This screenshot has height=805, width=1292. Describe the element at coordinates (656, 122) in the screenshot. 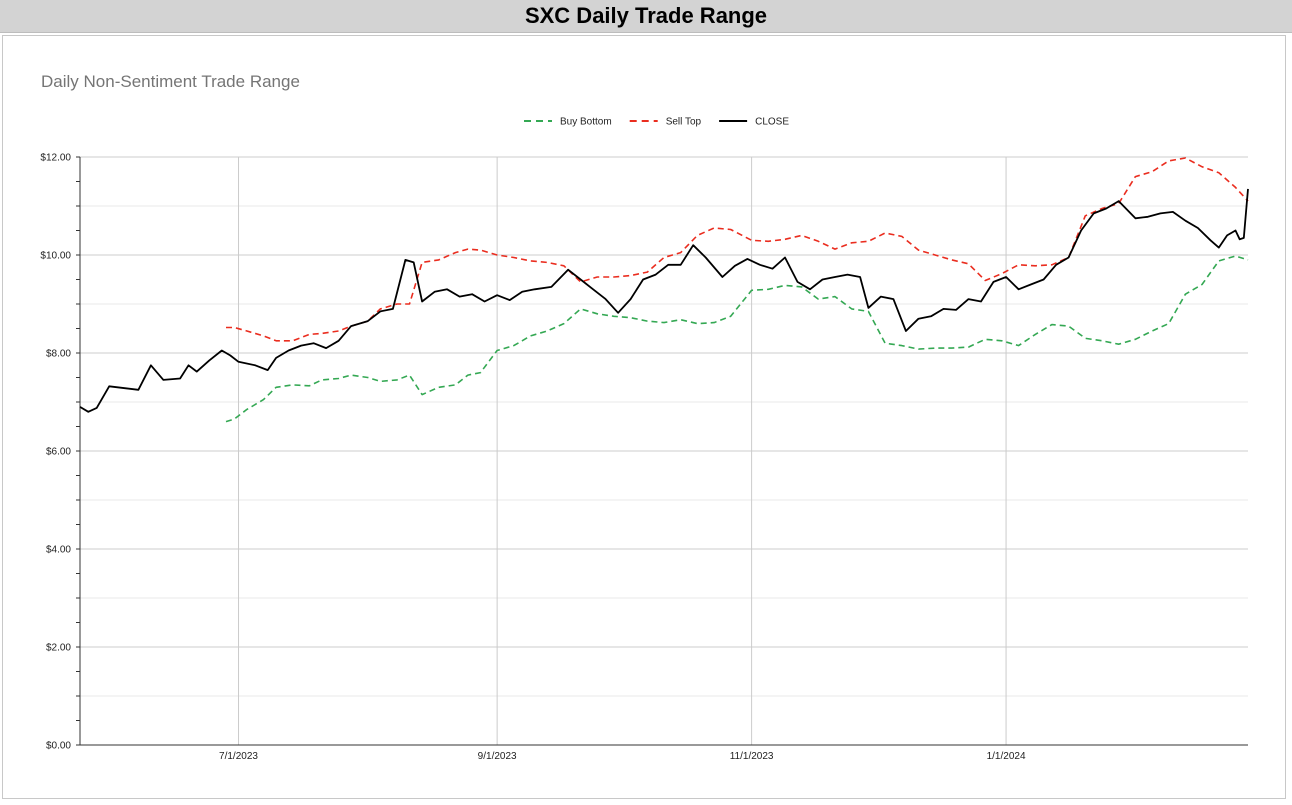

I see `legend: Buy Bottom Sell Top CLOSE` at that location.